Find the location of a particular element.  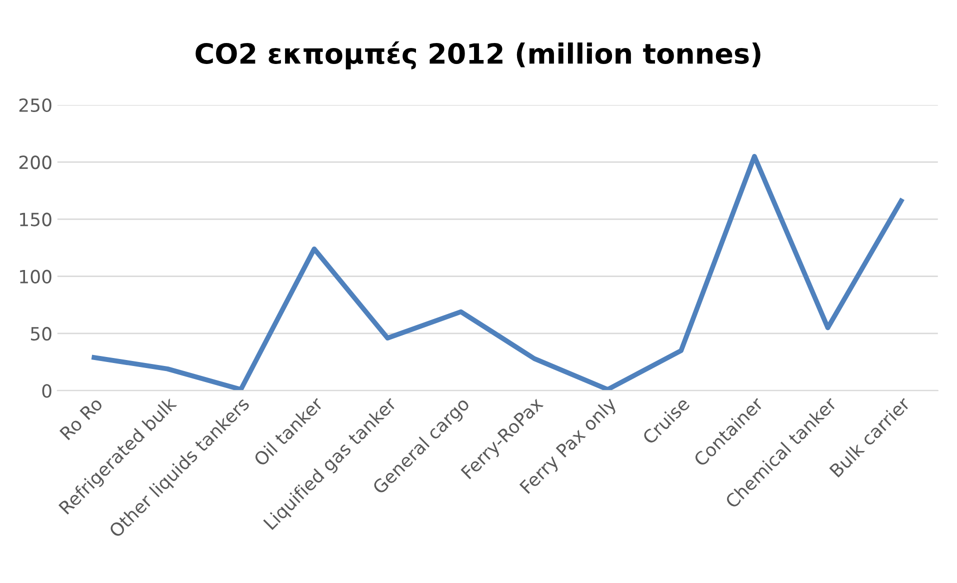

y-tick-label: 250 is located at coordinates (35, 105).